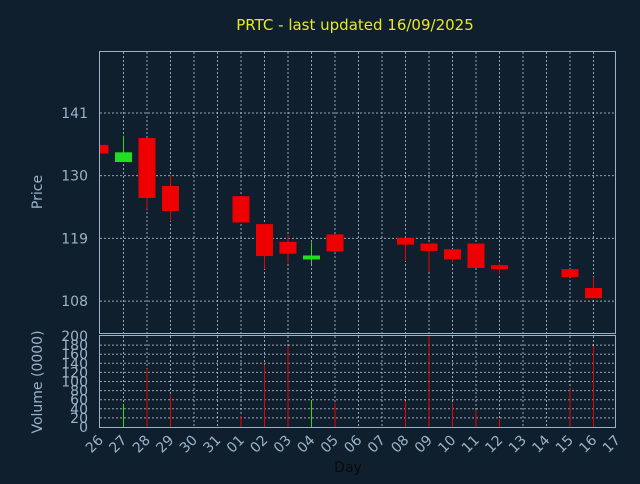 This screenshot has width=640, height=484. I want to click on volume-series, so click(358, 381).